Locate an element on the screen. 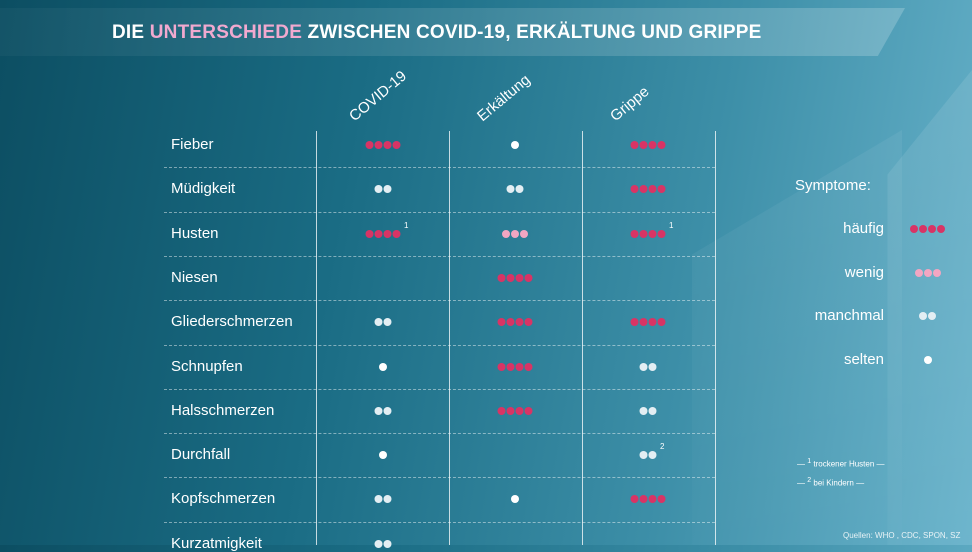  footnote-2: — 2 bei Kindern — is located at coordinates (831, 482).